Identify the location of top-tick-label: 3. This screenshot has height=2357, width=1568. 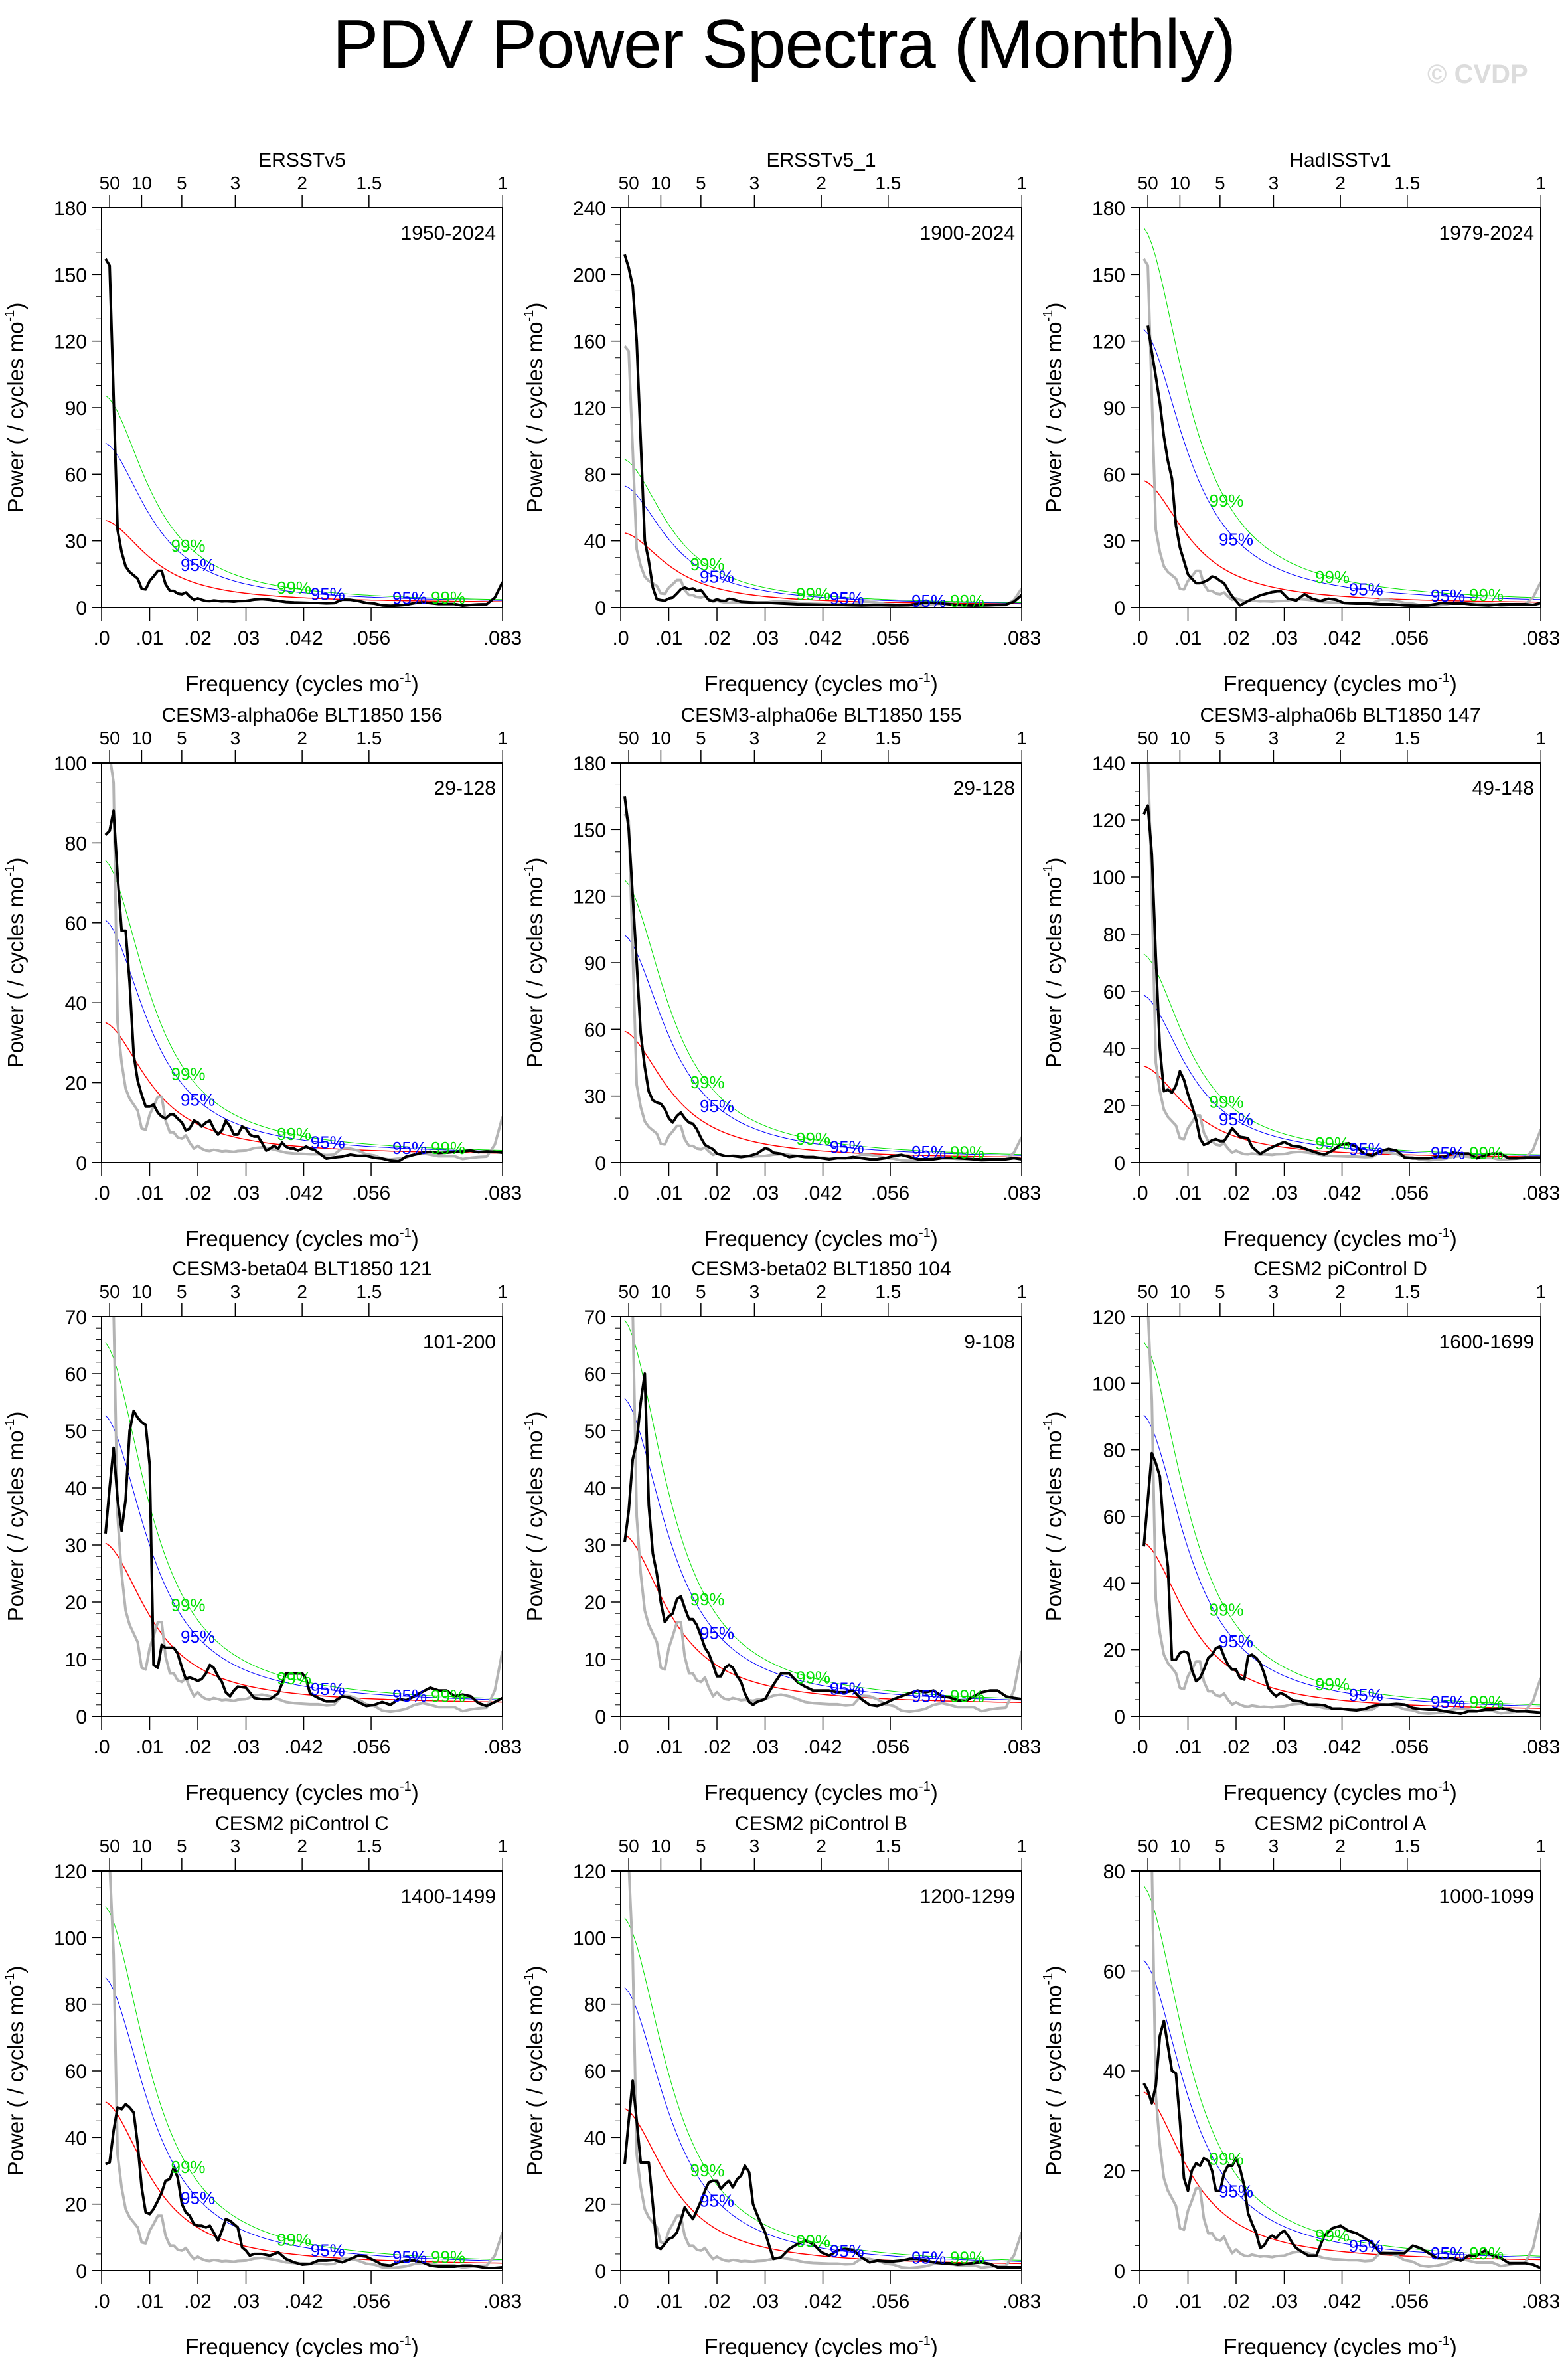
(236, 1846).